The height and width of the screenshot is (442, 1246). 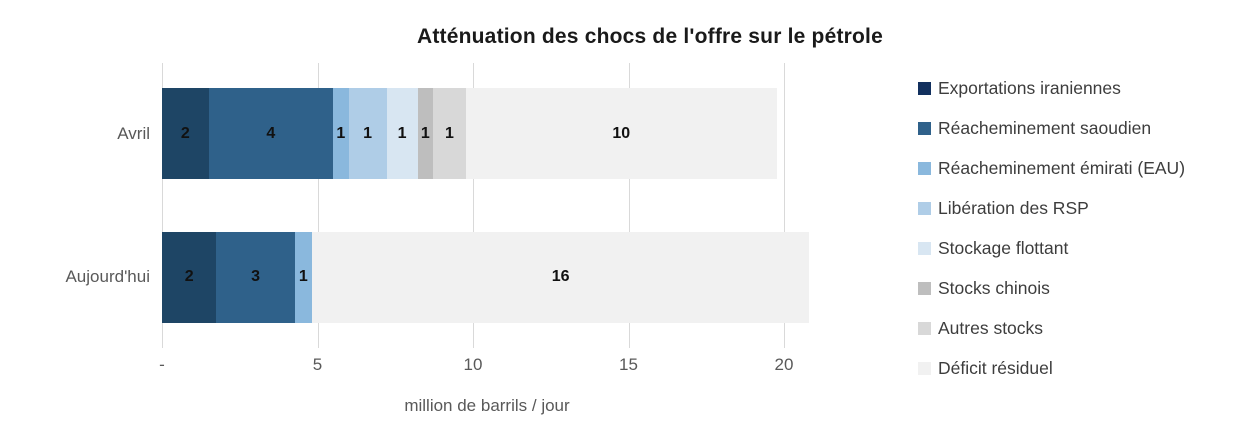 I want to click on bar-value-label: 16, so click(x=560, y=276).